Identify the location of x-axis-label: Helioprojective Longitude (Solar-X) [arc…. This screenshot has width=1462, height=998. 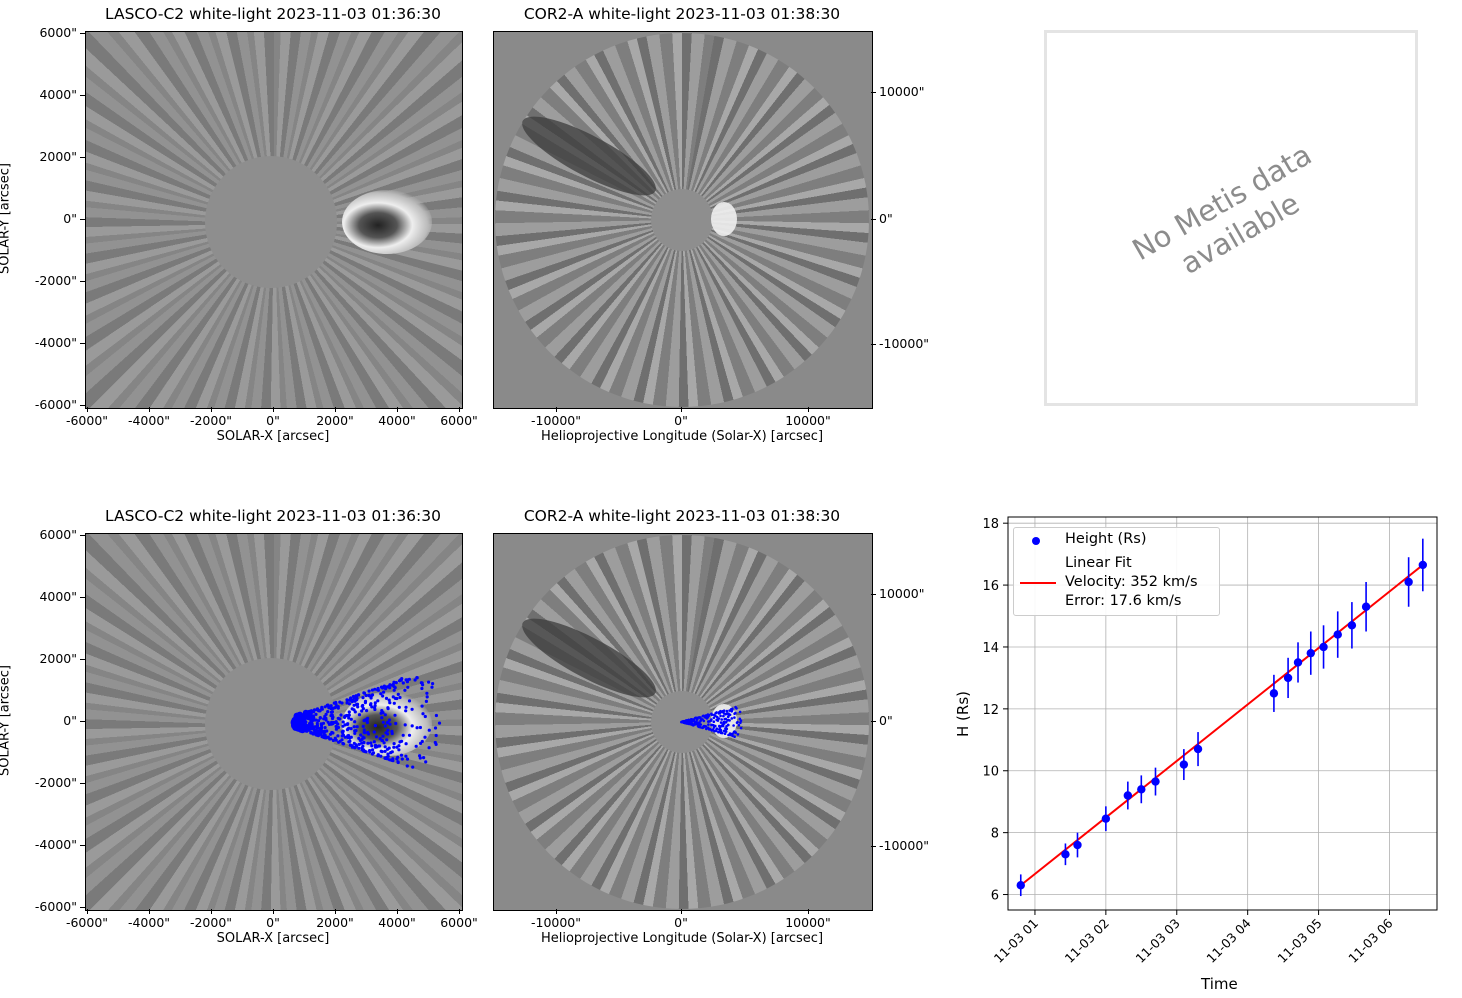
(682, 436).